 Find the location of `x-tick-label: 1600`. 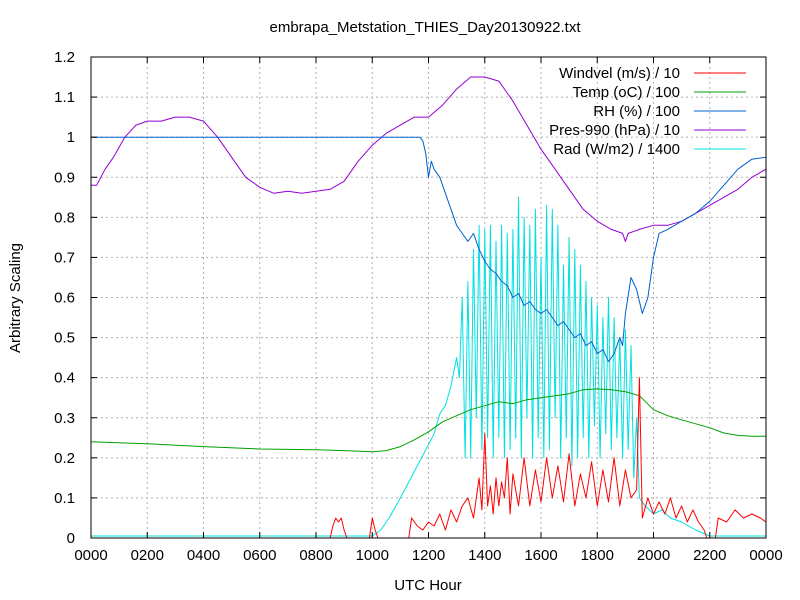

x-tick-label: 1600 is located at coordinates (540, 555).